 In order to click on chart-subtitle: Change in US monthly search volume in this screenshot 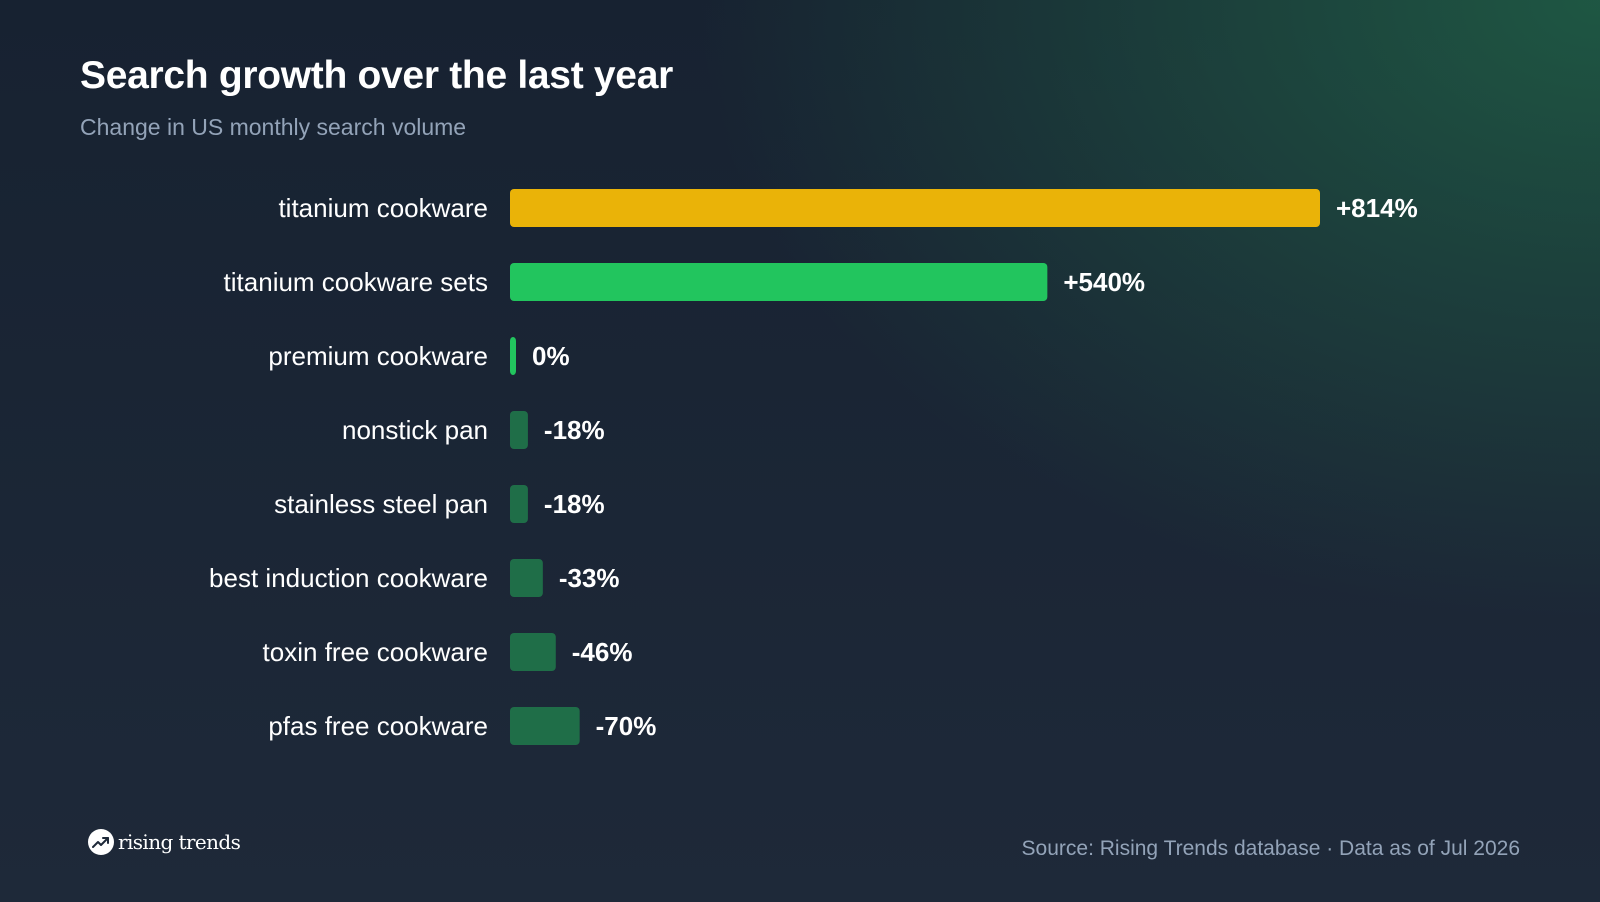, I will do `click(273, 127)`.